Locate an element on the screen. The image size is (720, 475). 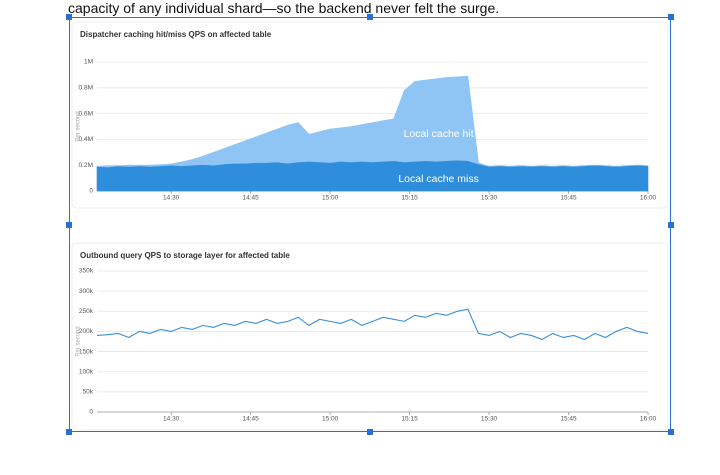
y-tick-label: 1M is located at coordinates (88, 62).